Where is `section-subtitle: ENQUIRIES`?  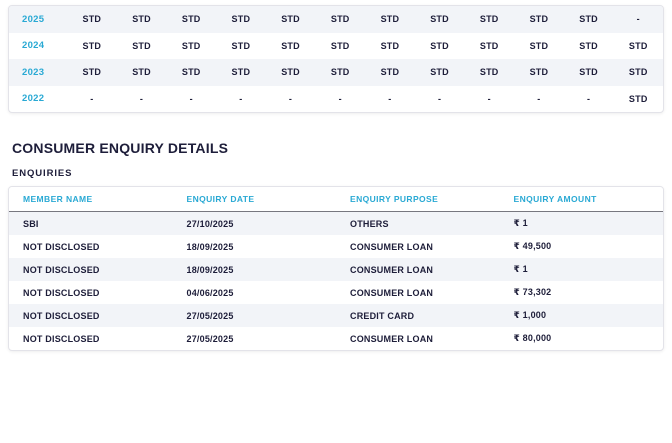
section-subtitle: ENQUIRIES is located at coordinates (42, 173).